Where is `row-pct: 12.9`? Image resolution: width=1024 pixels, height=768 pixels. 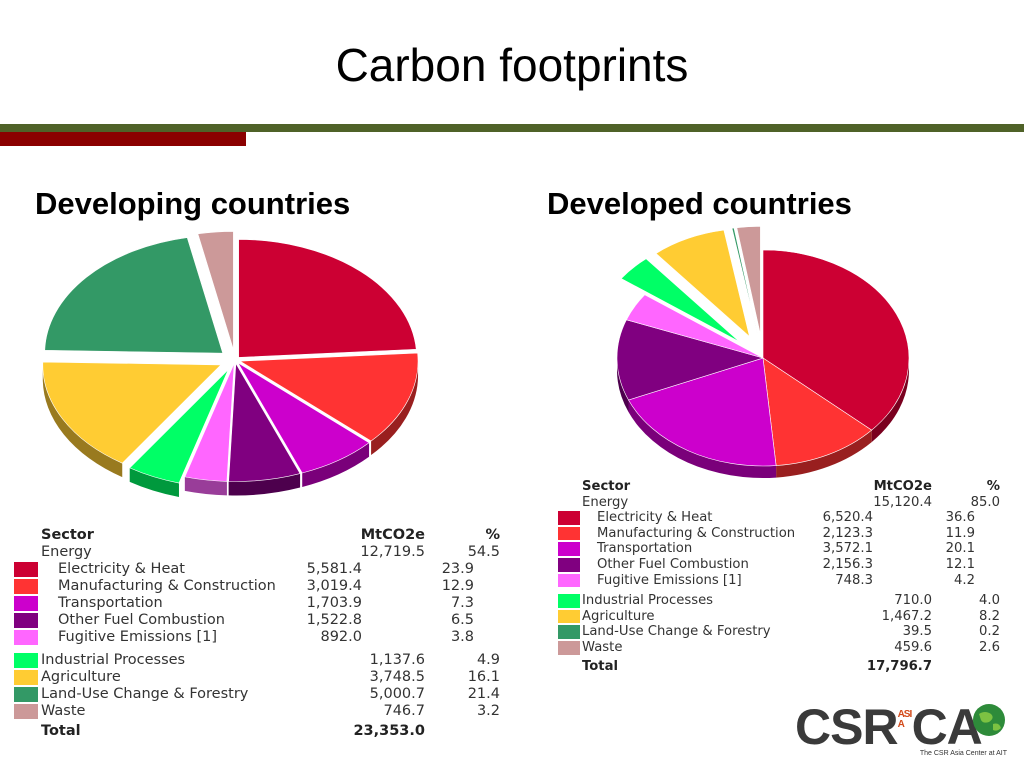
row-pct: 12.9 is located at coordinates (457, 586).